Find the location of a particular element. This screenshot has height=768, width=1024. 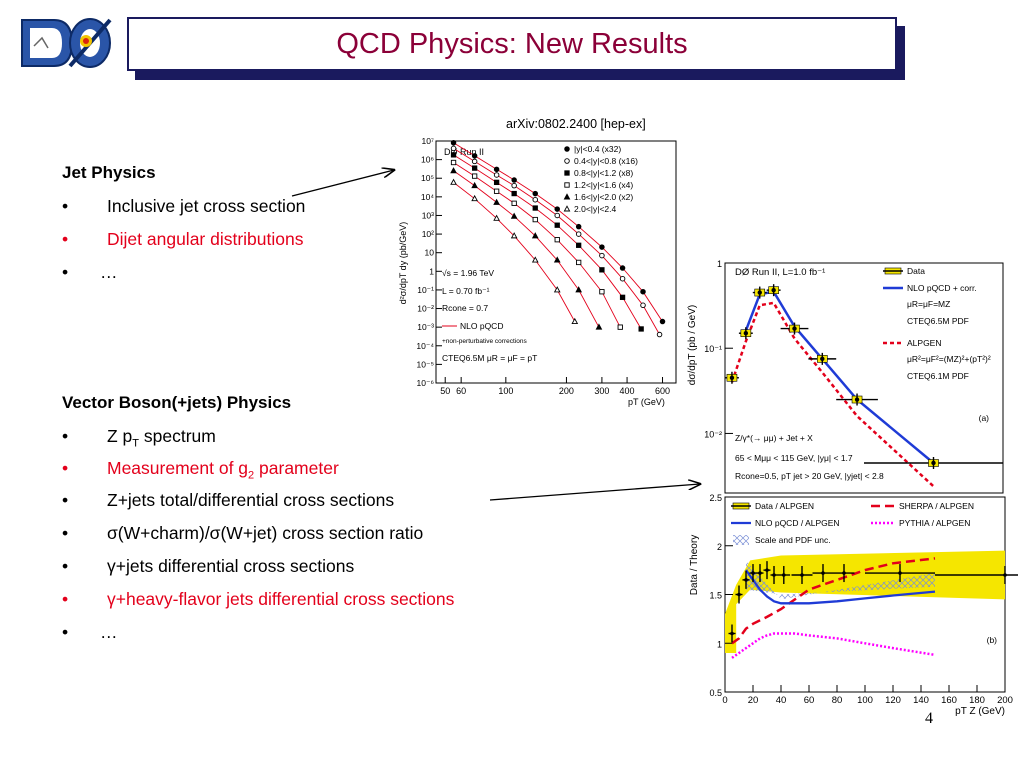

annotation: 65 < Mμμ < 115 GeV, |yμ| < 1.7 is located at coordinates (794, 458).